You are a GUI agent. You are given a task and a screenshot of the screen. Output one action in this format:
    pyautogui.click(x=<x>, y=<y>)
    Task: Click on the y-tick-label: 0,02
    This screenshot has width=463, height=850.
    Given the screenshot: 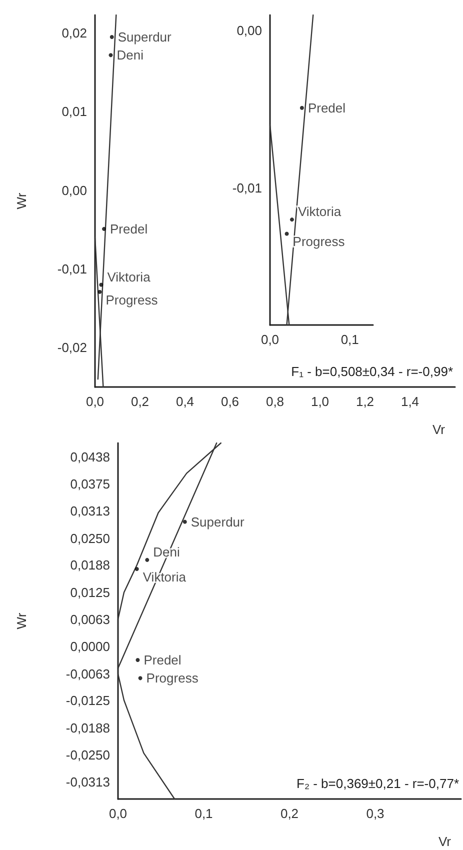 What is the action you would take?
    pyautogui.click(x=74, y=33)
    